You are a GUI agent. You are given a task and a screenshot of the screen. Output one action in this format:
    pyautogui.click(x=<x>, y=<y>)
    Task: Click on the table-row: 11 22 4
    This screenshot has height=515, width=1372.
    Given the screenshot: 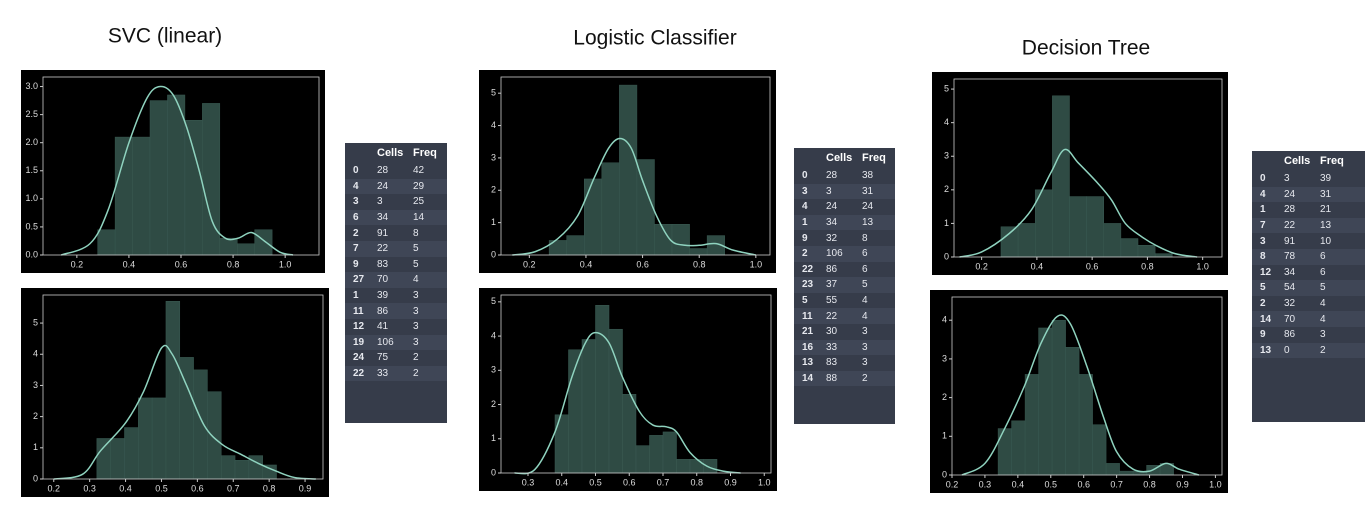 What is the action you would take?
    pyautogui.click(x=844, y=316)
    